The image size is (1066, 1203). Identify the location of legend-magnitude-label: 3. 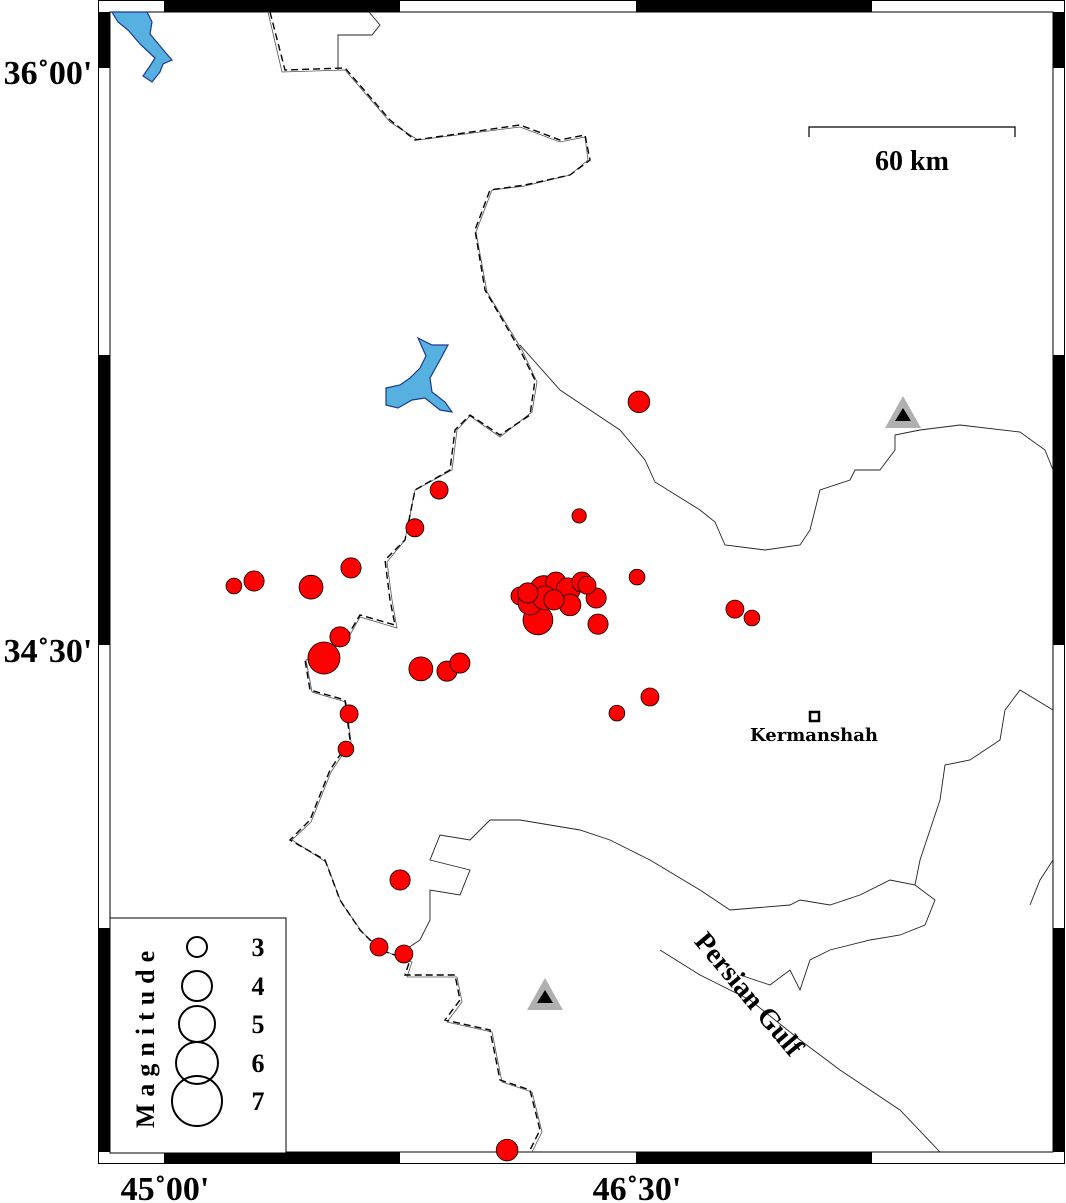
(258, 947).